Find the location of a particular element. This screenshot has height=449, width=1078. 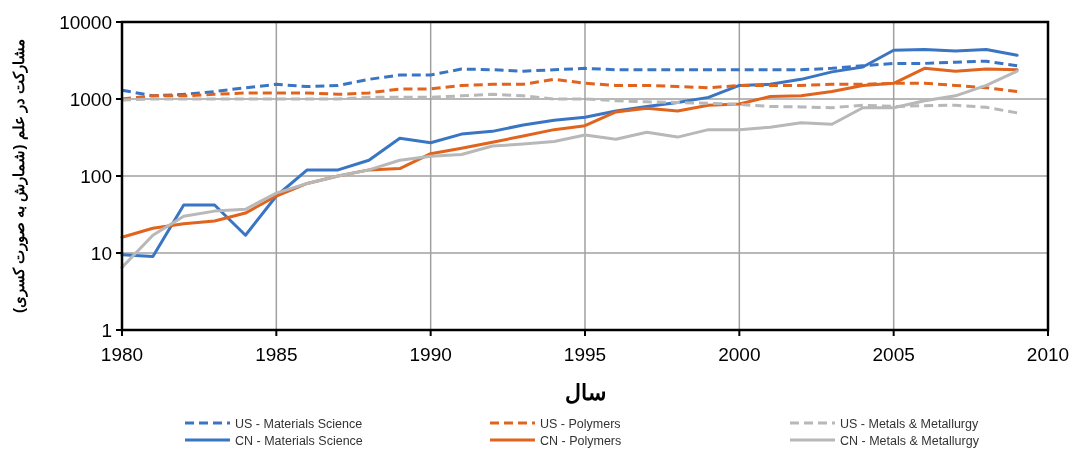

legend-label: US - Metals & Metallurgy is located at coordinates (909, 423).